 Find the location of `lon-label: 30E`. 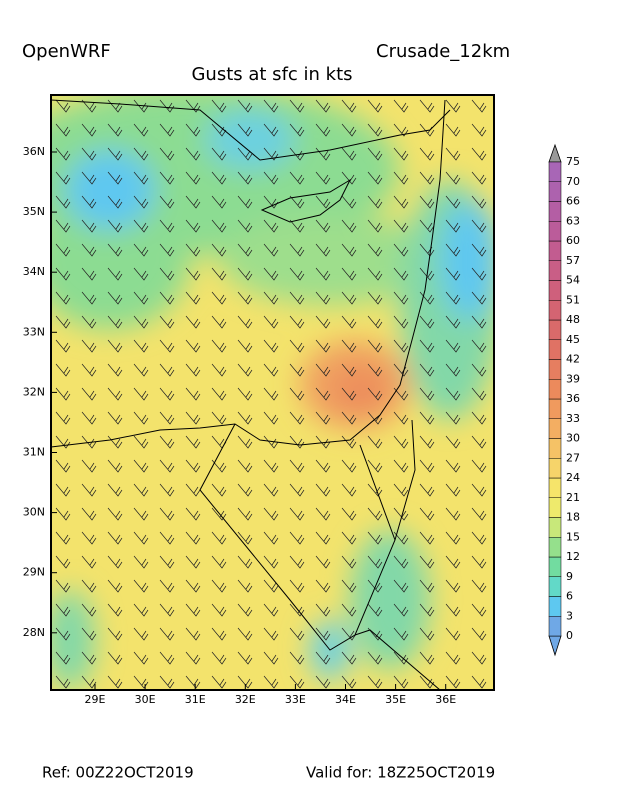

lon-label: 30E is located at coordinates (145, 699).